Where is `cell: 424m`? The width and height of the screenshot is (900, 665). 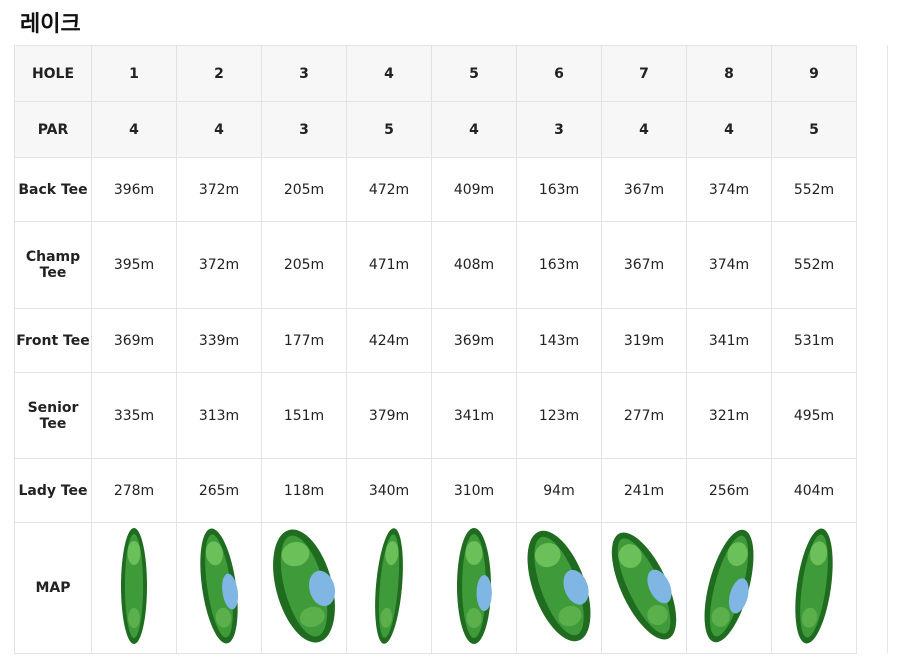
cell: 424m is located at coordinates (389, 340).